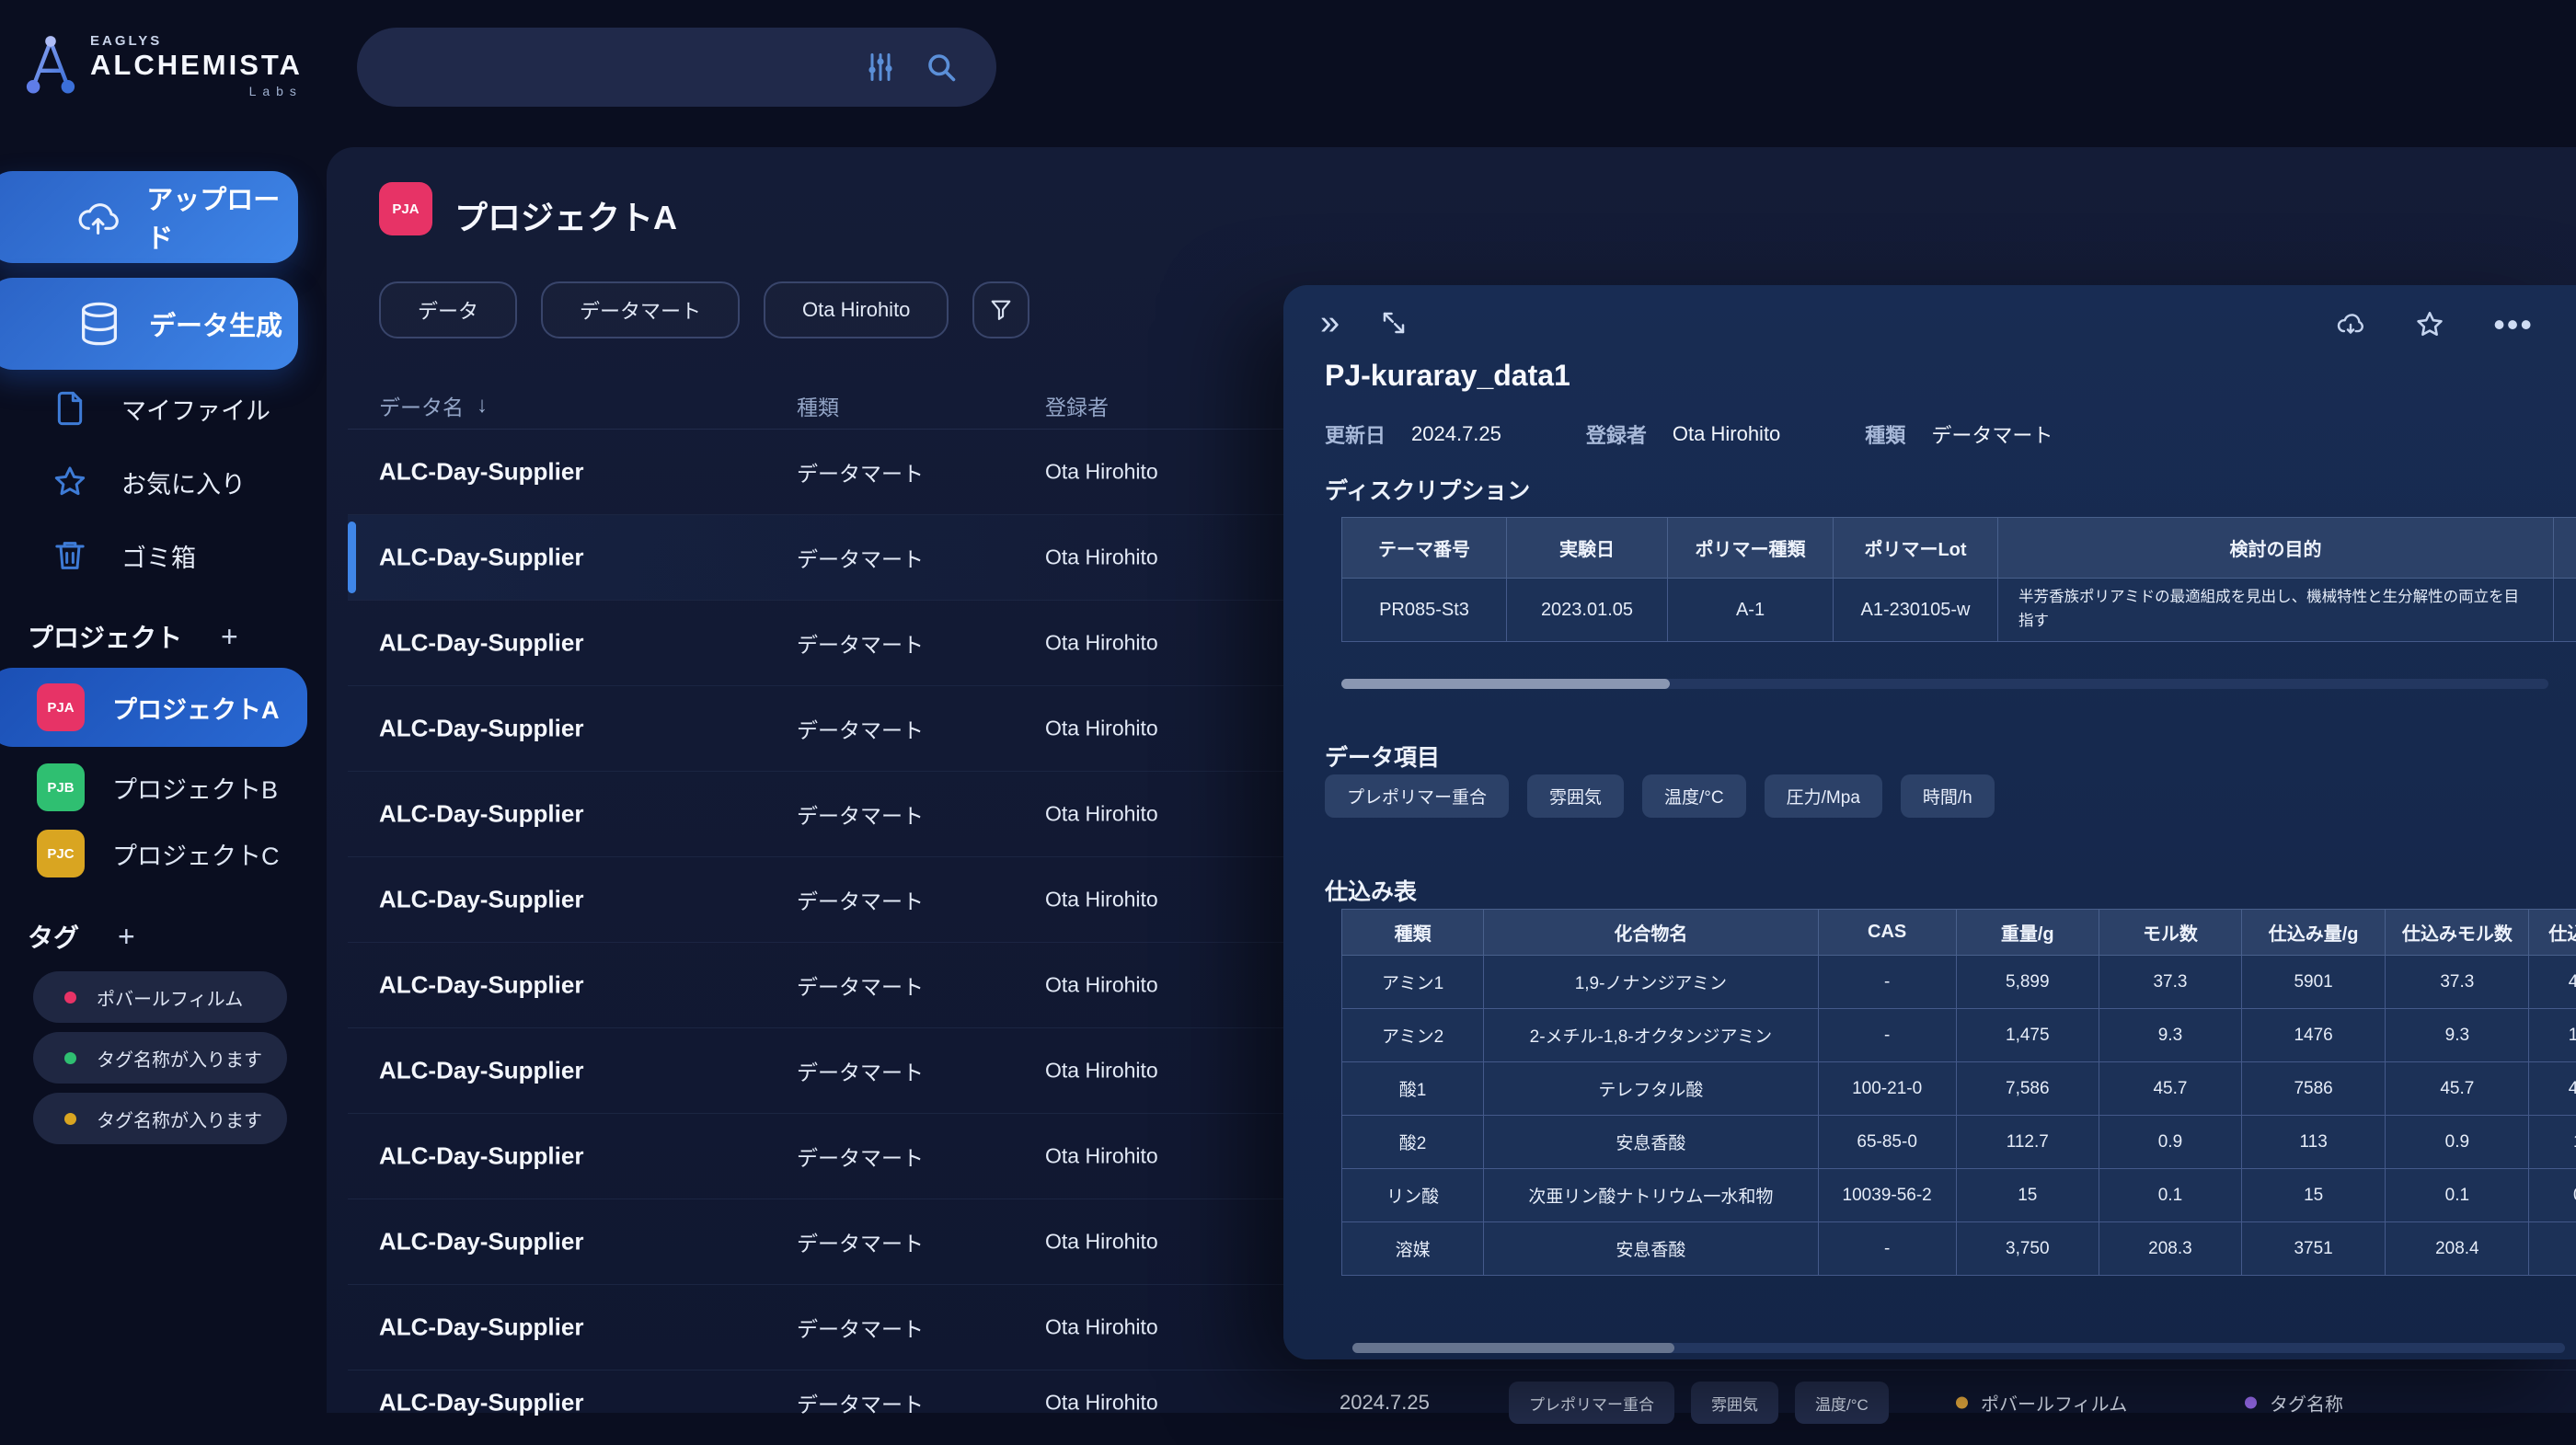  Describe the element at coordinates (1651, 933) in the screenshot. I see `charge-column-header: 化合物名` at that location.